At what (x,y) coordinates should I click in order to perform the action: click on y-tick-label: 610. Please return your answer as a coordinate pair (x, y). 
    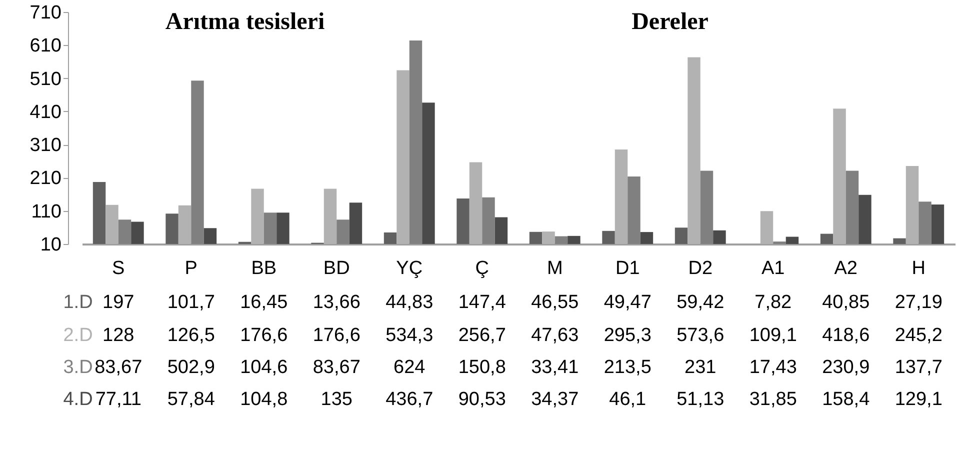
    Looking at the image, I should click on (46, 46).